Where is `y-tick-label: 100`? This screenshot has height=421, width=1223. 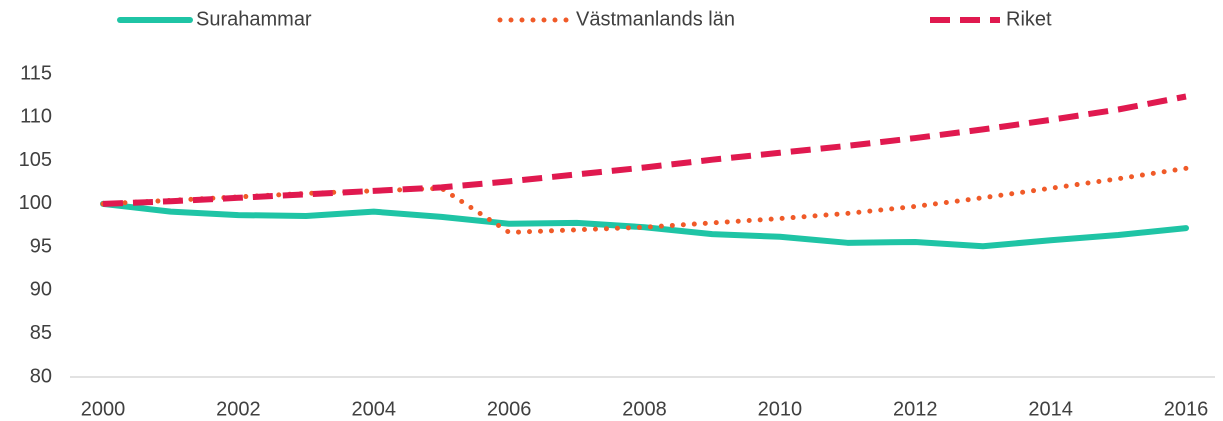 y-tick-label: 100 is located at coordinates (35, 203).